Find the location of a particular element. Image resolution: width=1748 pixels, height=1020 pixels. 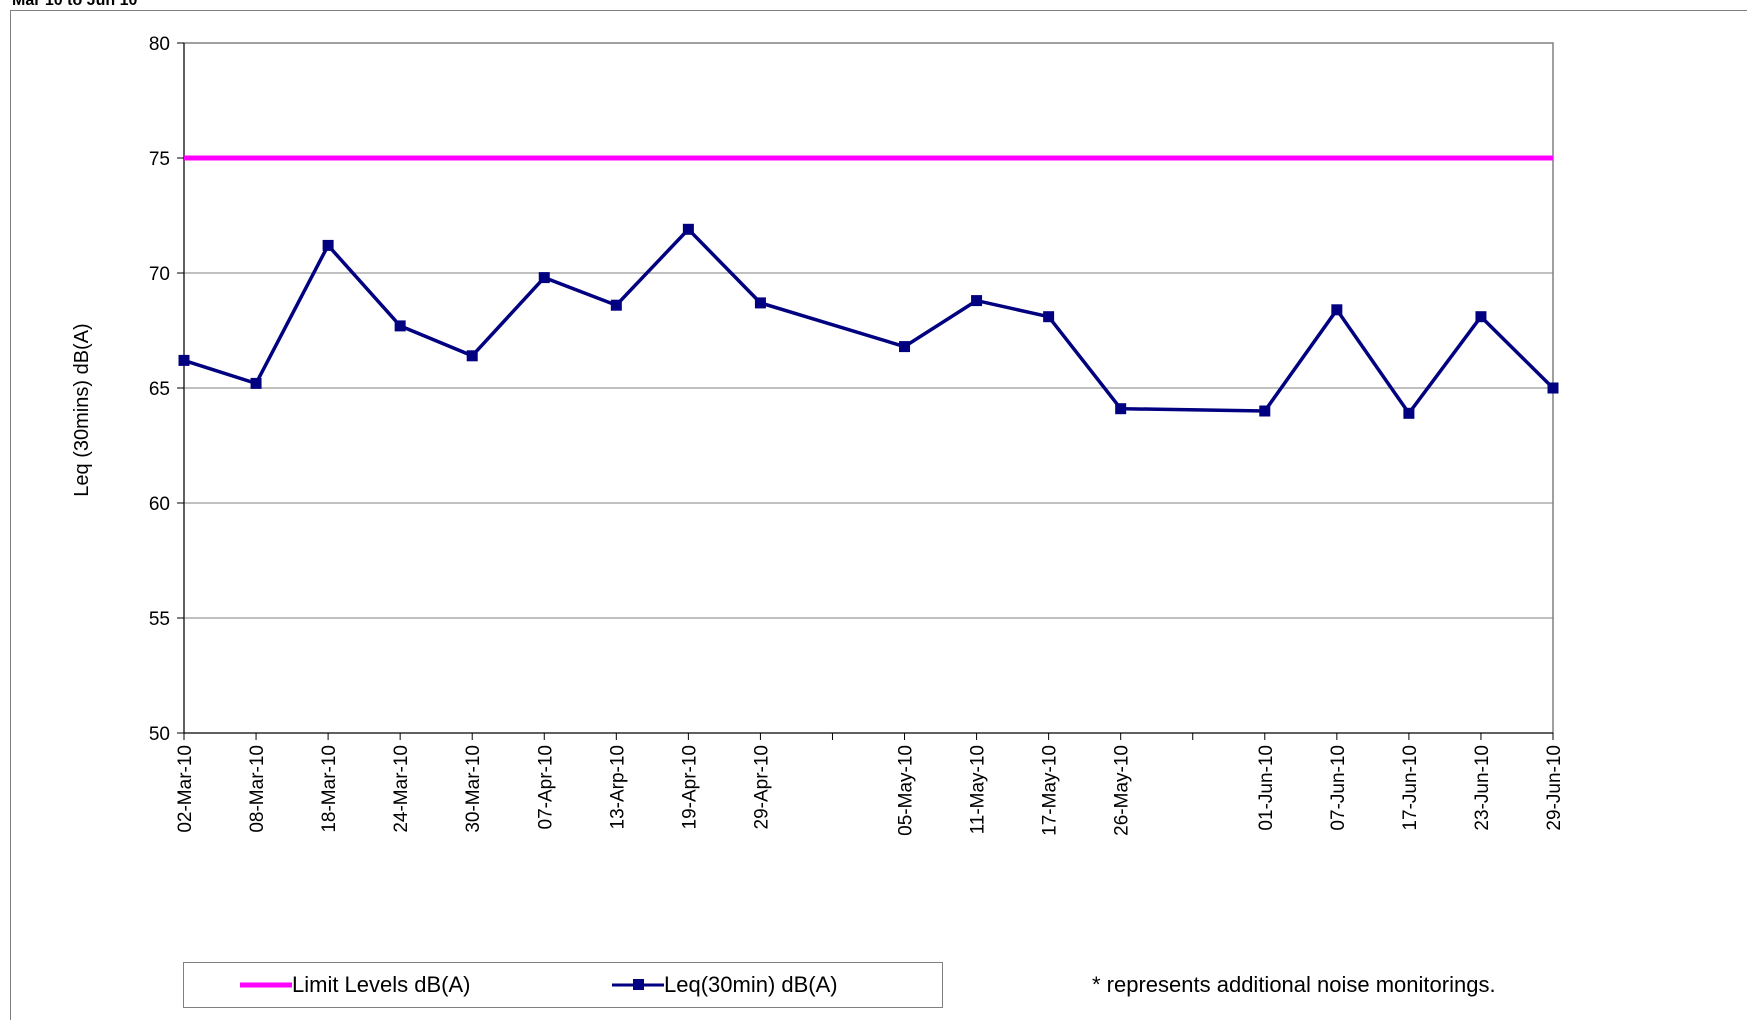

y-tick-label: 55 is located at coordinates (159, 619).